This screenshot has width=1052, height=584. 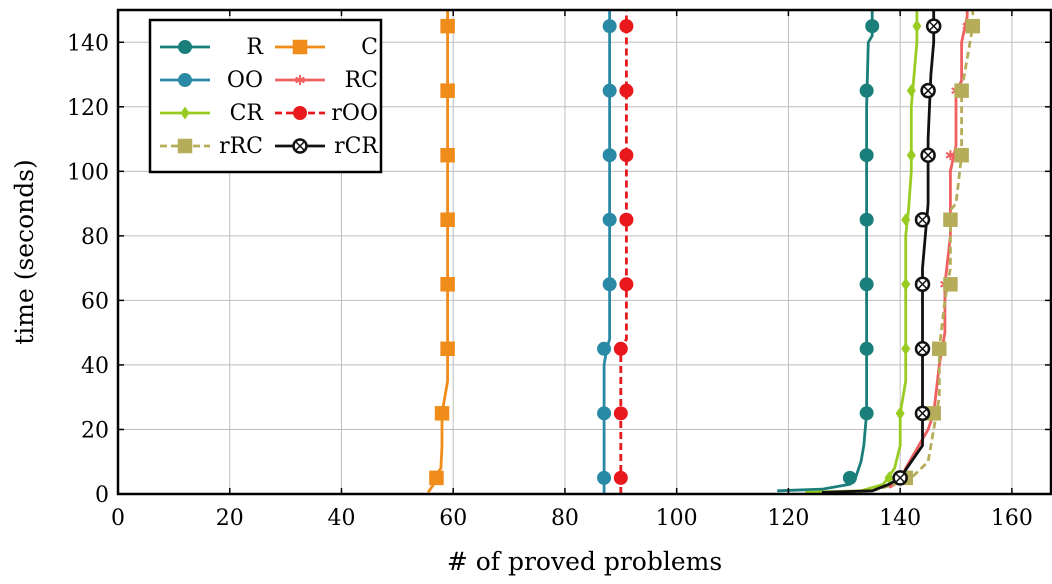 I want to click on legend-entry-oo: OO, so click(x=211, y=80).